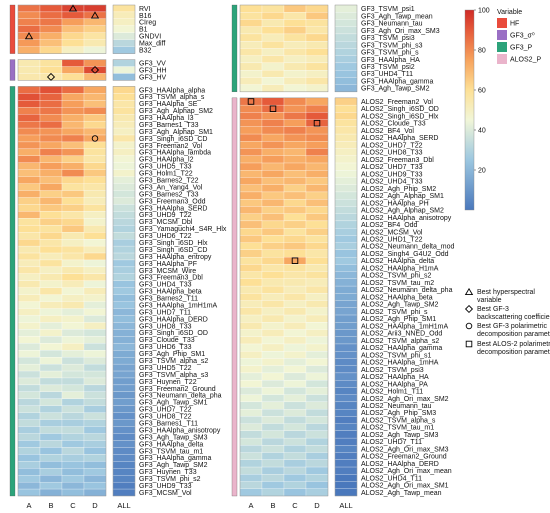 The width and height of the screenshot is (550, 513). What do you see at coordinates (171, 451) in the screenshot?
I see `row-label: GF3_TSVM_tau_m1` at bounding box center [171, 451].